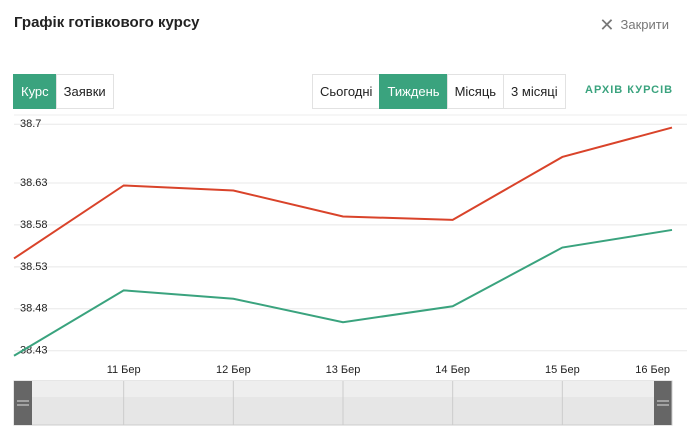 The width and height of the screenshot is (691, 435). Describe the element at coordinates (30, 124) in the screenshot. I see `y-tick-label: 38.7` at that location.